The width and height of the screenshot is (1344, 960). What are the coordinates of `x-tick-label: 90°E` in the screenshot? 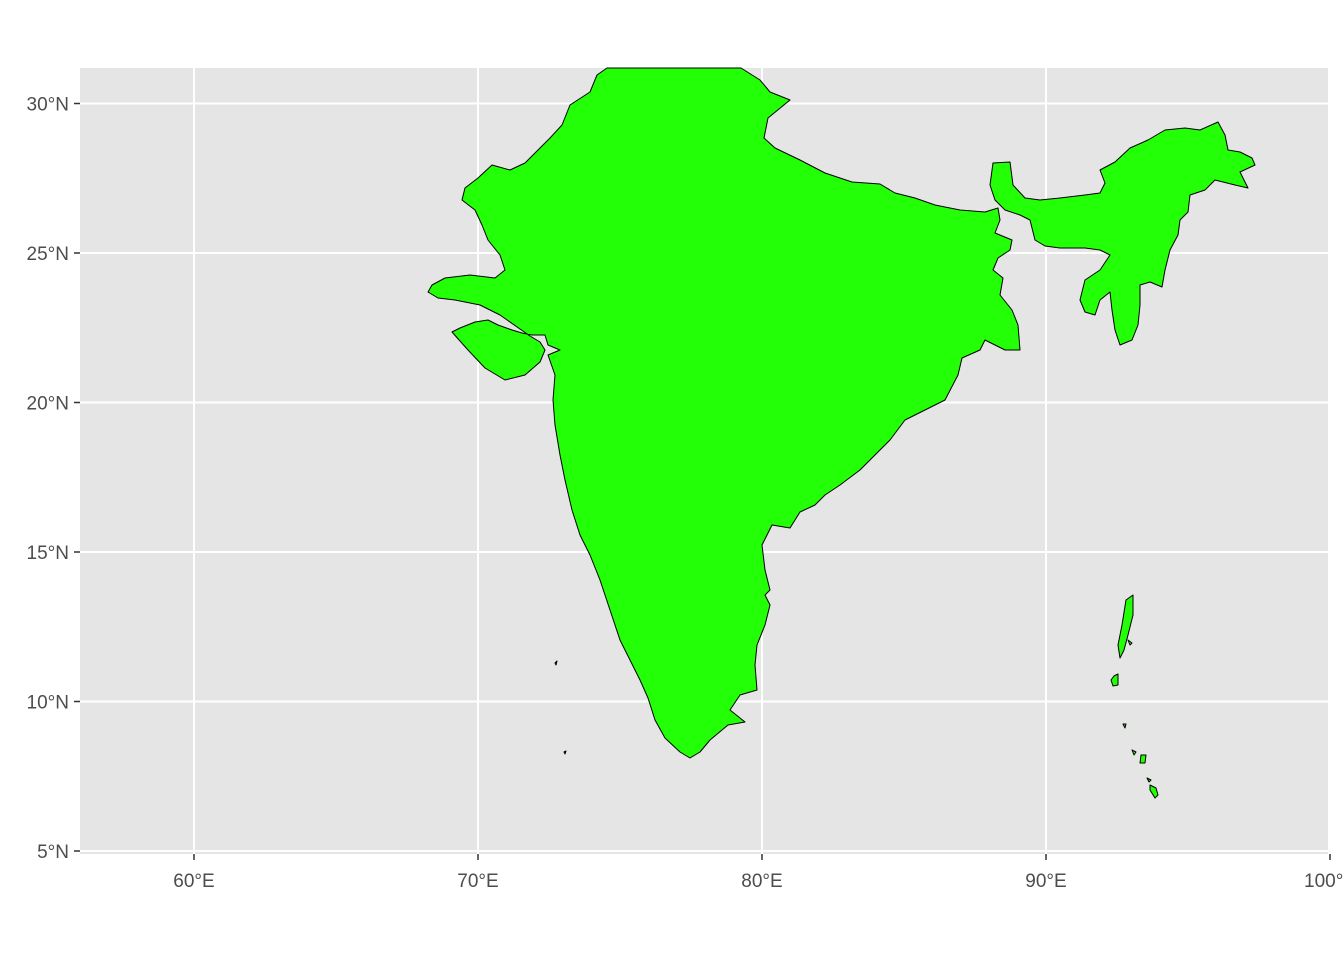 It's located at (1045, 881).